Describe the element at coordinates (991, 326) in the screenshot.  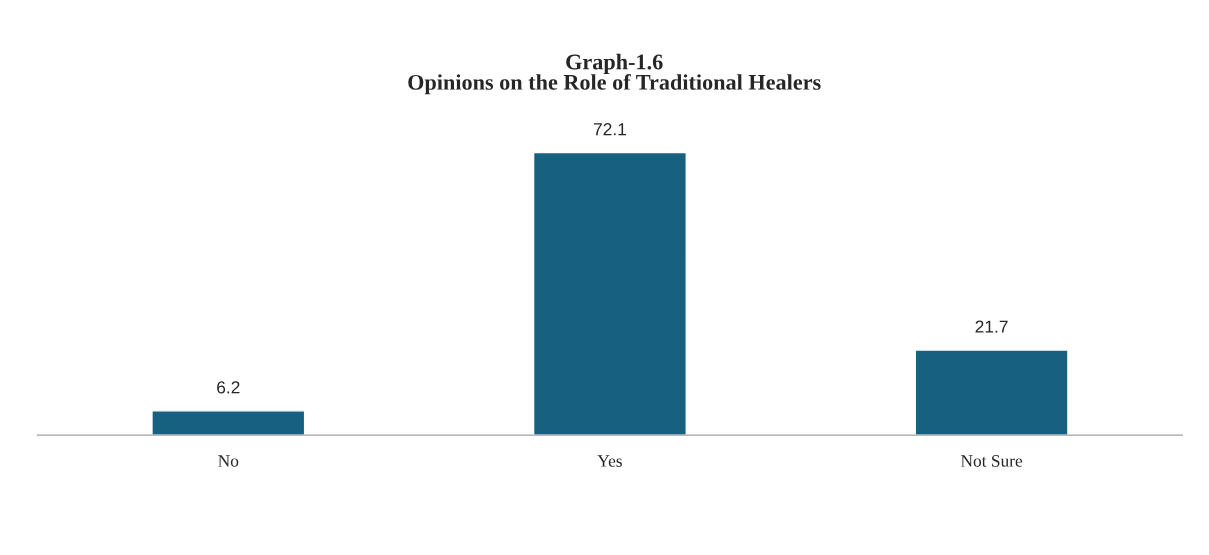
I see `data-label: 21.7` at that location.